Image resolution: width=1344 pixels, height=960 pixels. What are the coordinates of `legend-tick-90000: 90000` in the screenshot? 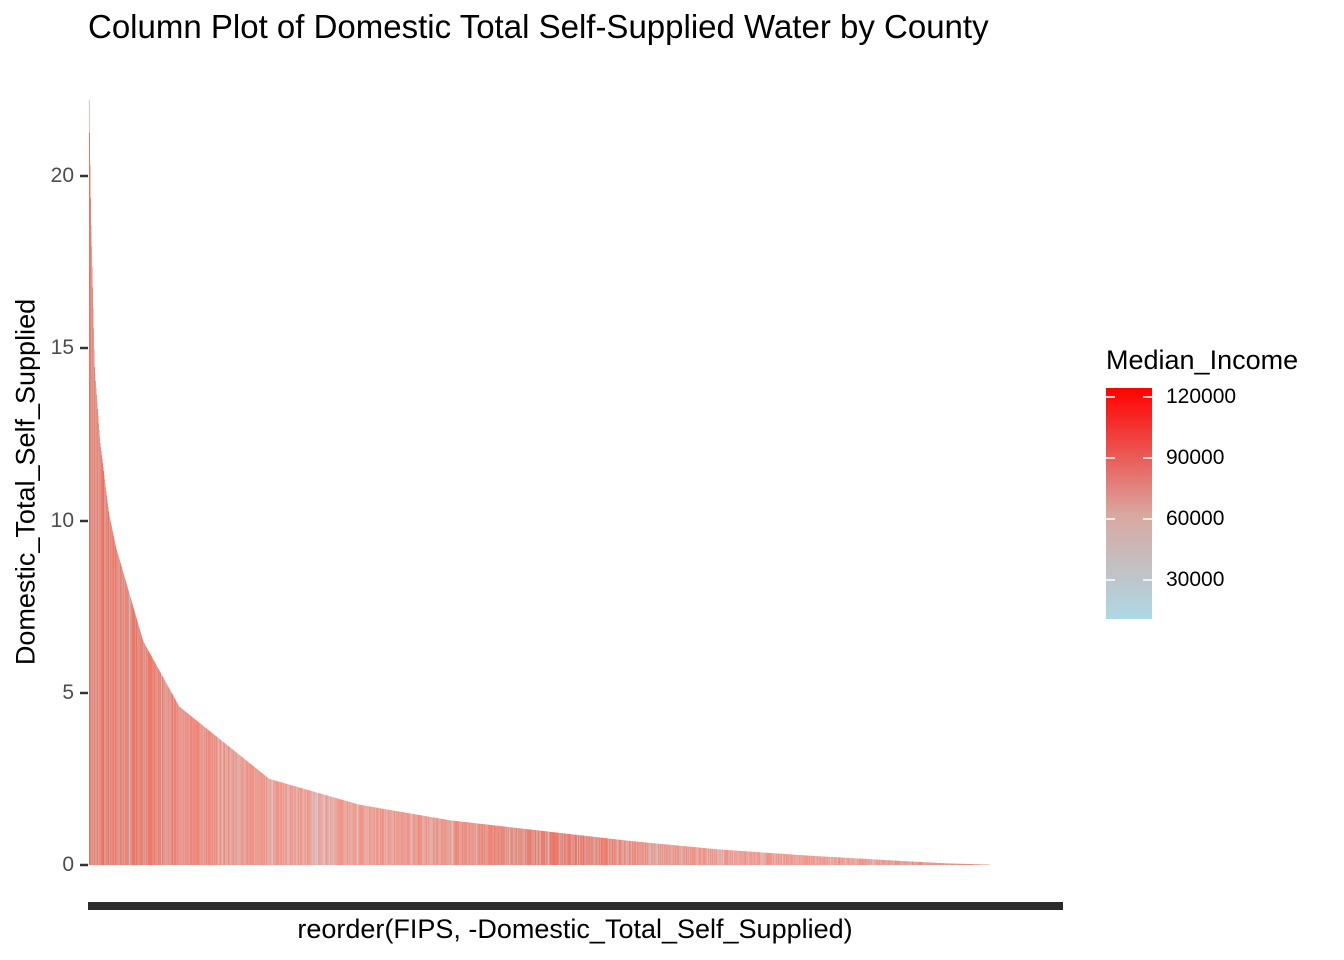 It's located at (1195, 457).